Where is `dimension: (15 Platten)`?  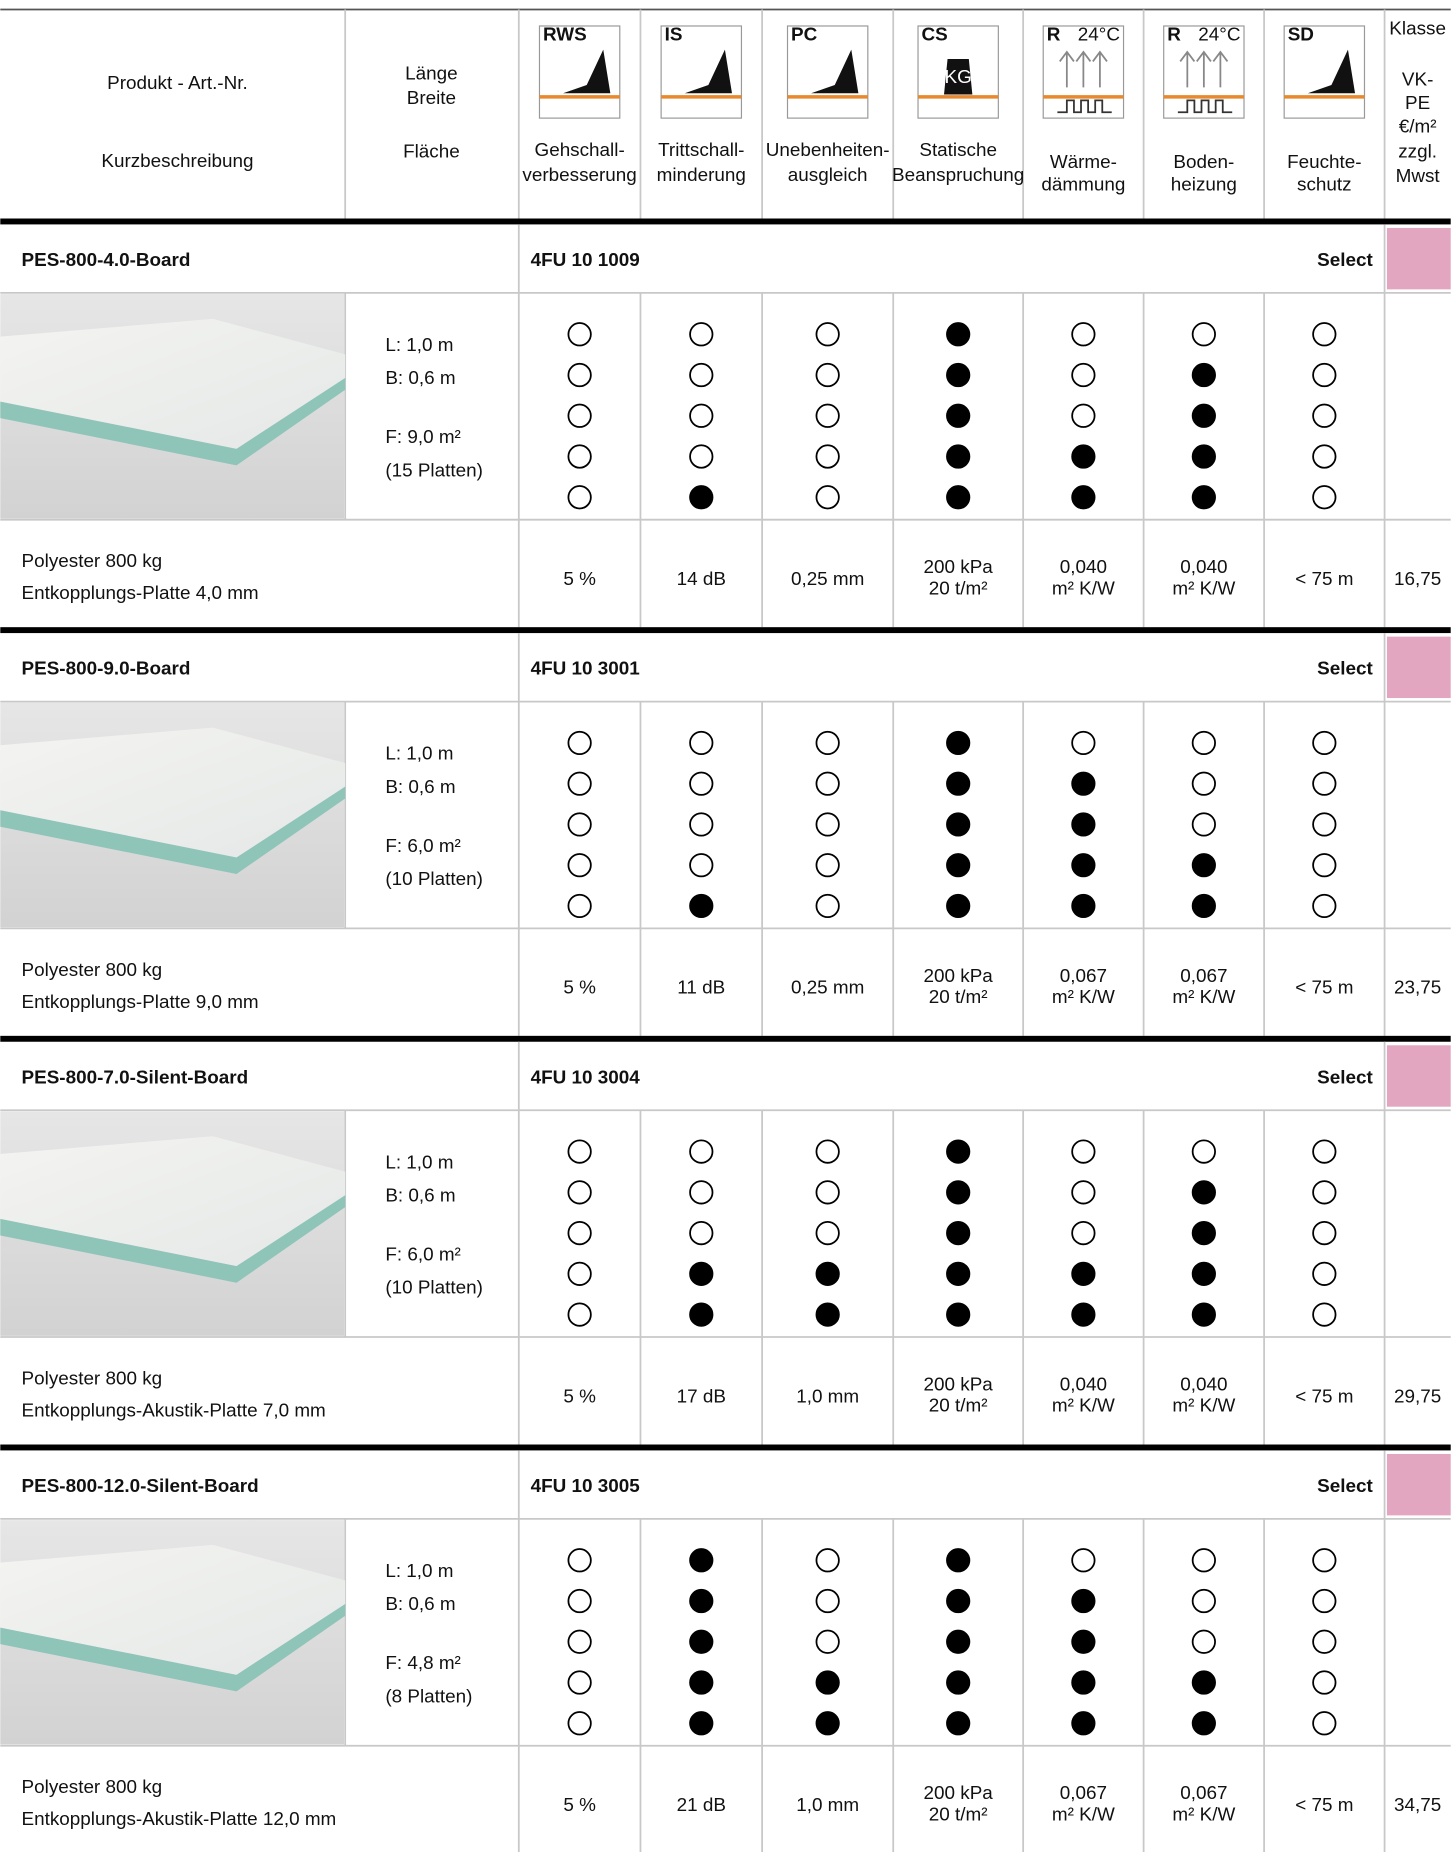 dimension: (15 Platten) is located at coordinates (434, 470).